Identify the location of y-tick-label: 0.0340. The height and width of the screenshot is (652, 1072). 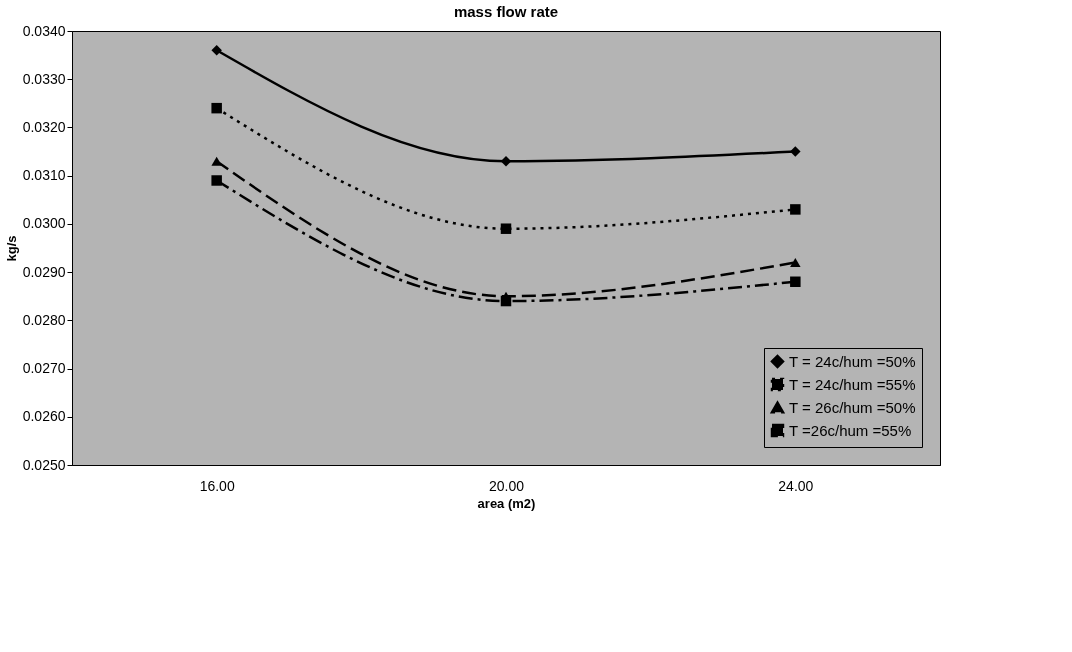
(44, 30).